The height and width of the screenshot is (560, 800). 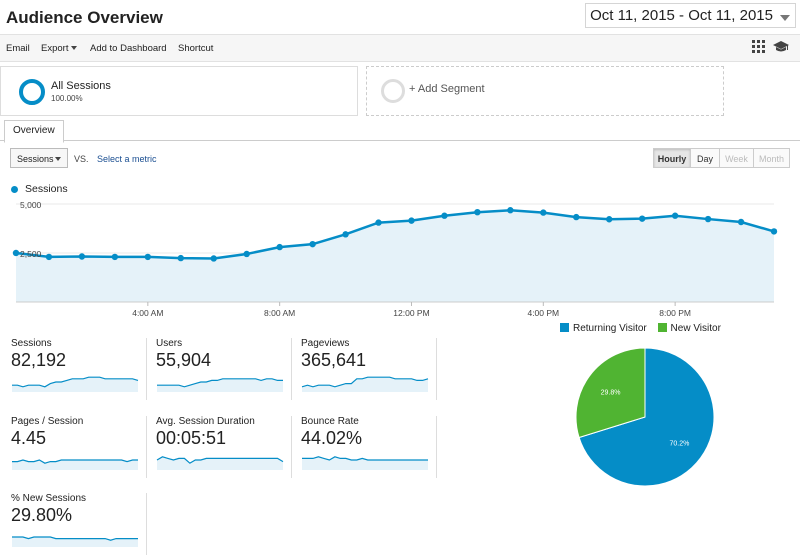 I want to click on segment-ring-icon, so click(x=32, y=92).